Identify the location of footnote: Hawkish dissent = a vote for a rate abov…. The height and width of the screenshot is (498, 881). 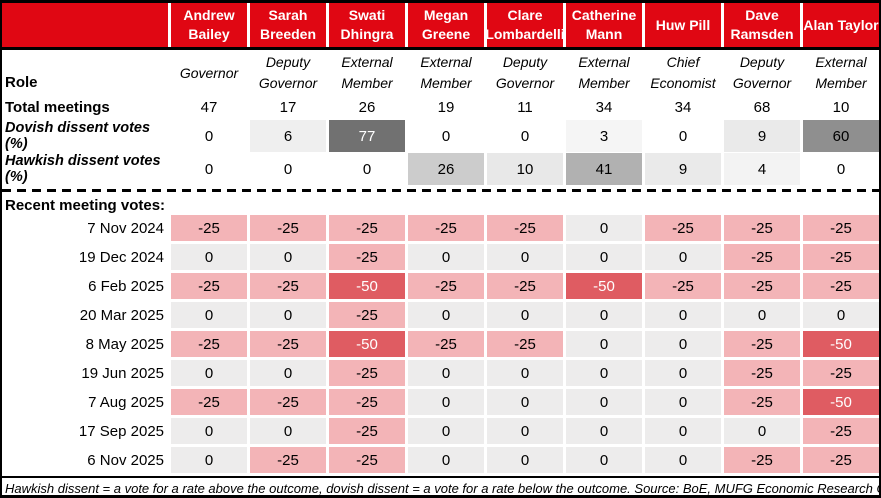
(443, 488).